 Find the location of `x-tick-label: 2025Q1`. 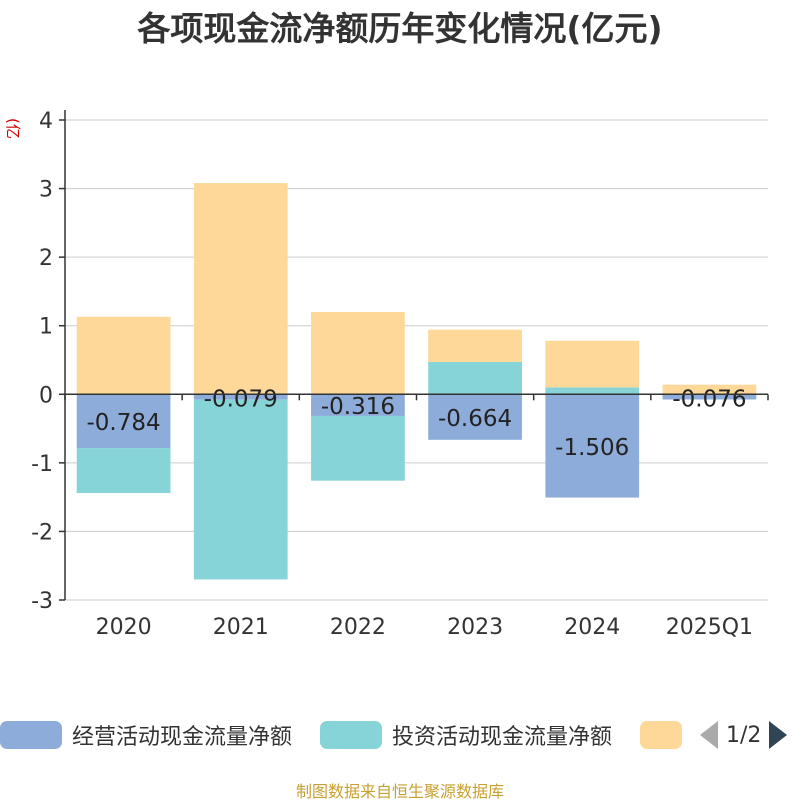

x-tick-label: 2025Q1 is located at coordinates (709, 627).